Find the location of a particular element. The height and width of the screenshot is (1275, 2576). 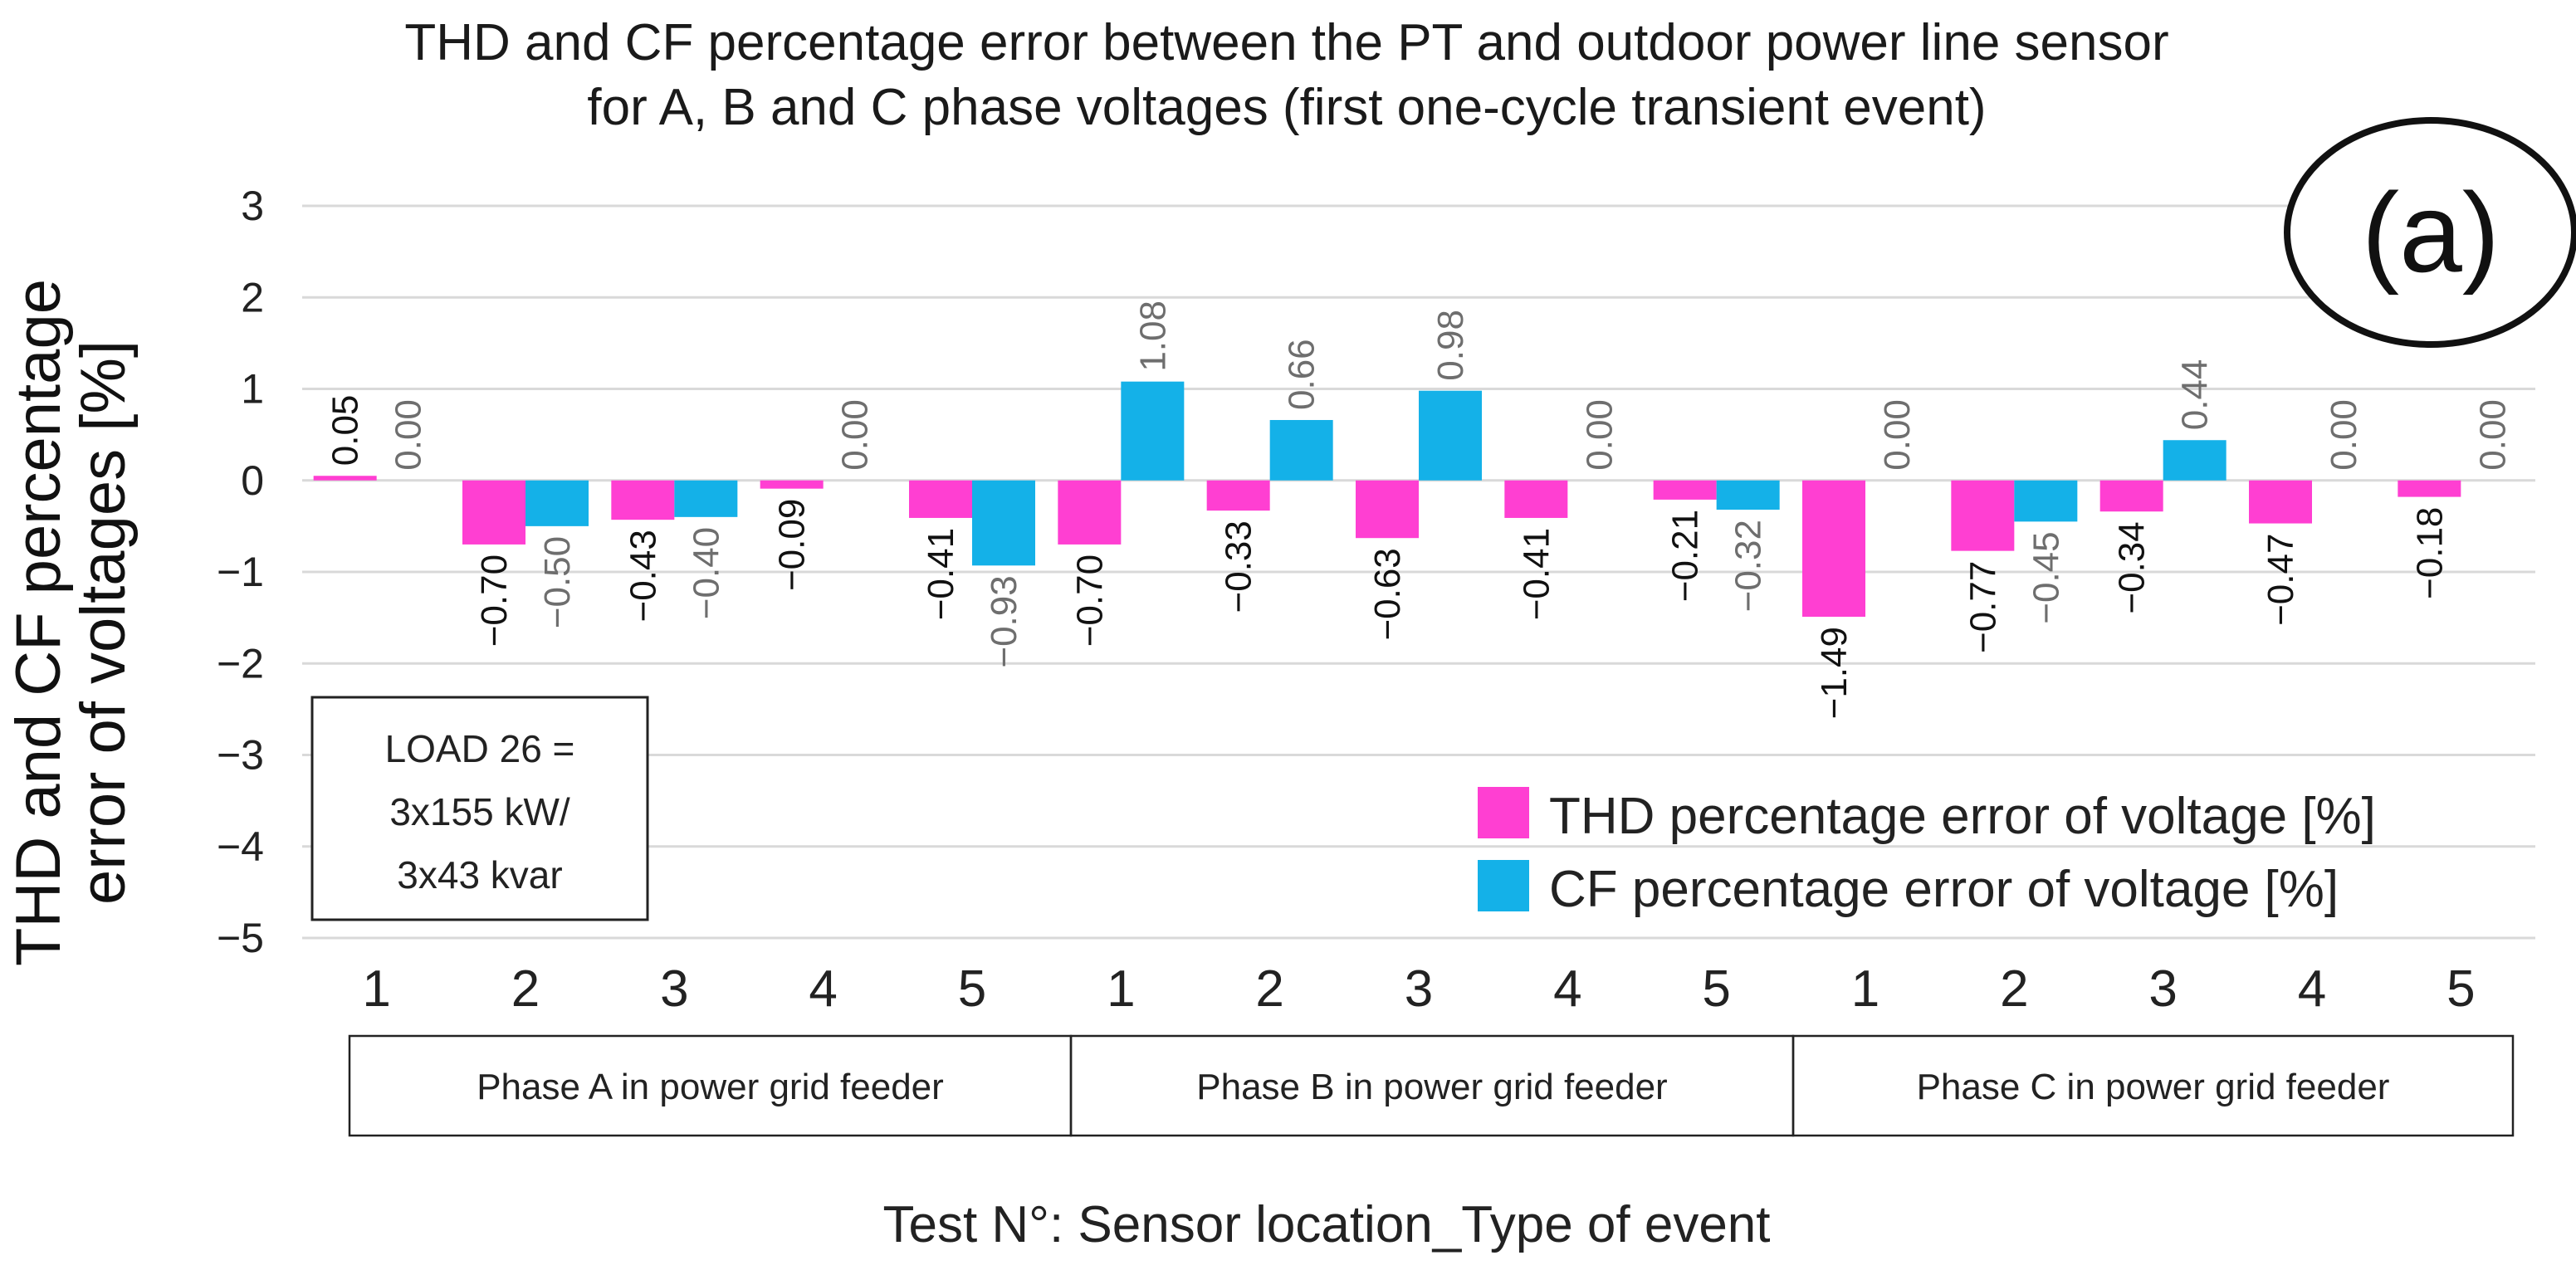

data-label-thd: −0.47 is located at coordinates (2281, 580).